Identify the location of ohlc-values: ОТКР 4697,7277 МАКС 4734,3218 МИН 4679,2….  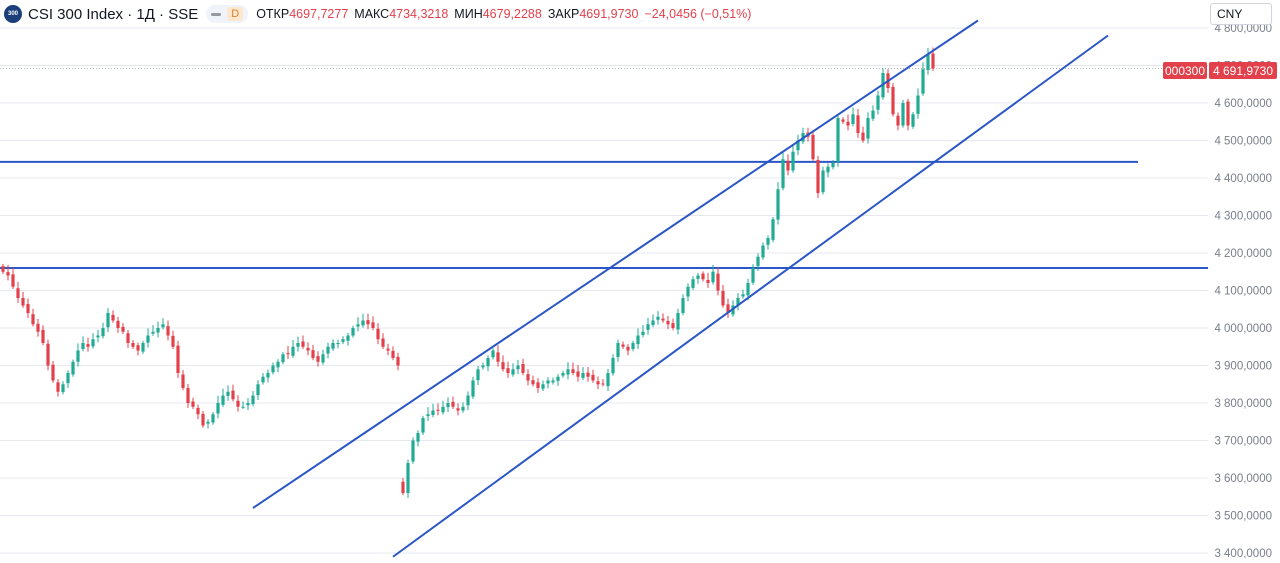
(503, 14).